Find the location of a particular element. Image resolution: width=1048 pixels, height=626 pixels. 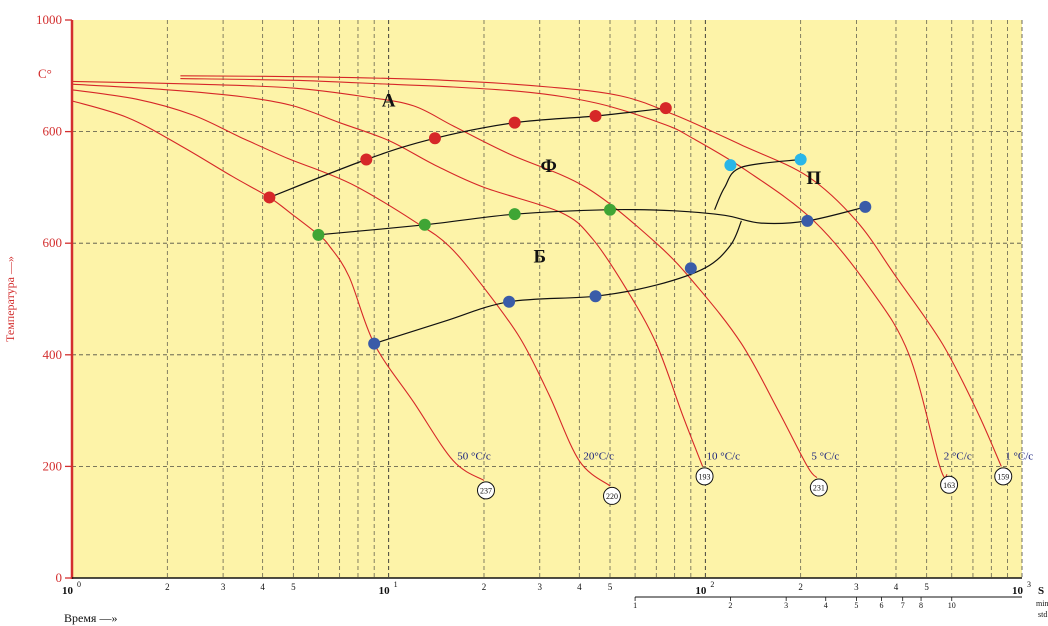

y-tick-label: 1000 is located at coordinates (49, 19).